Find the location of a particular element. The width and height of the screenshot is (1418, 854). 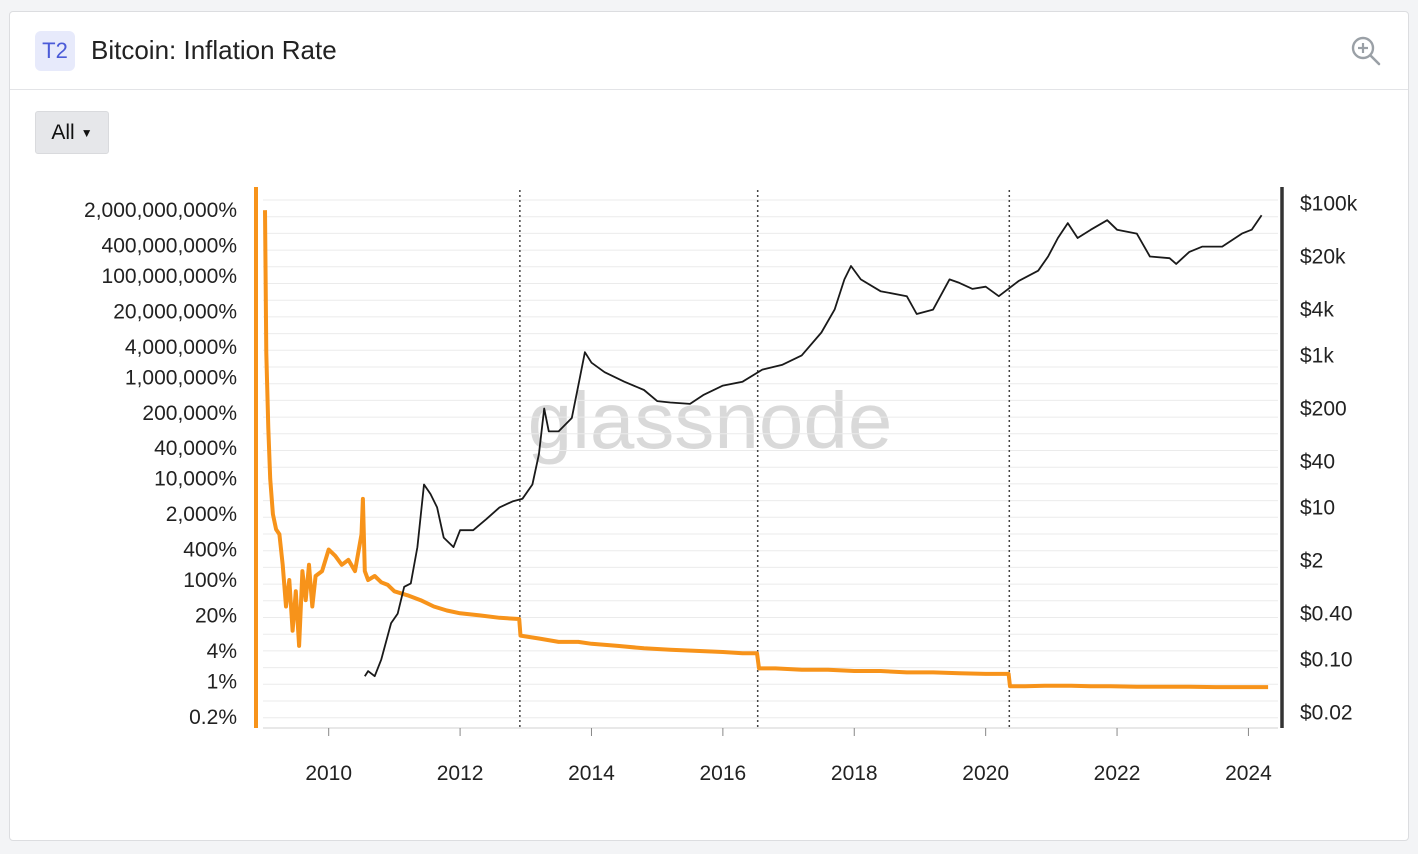

y-left-tick-label: 400,000,000% is located at coordinates (169, 246).